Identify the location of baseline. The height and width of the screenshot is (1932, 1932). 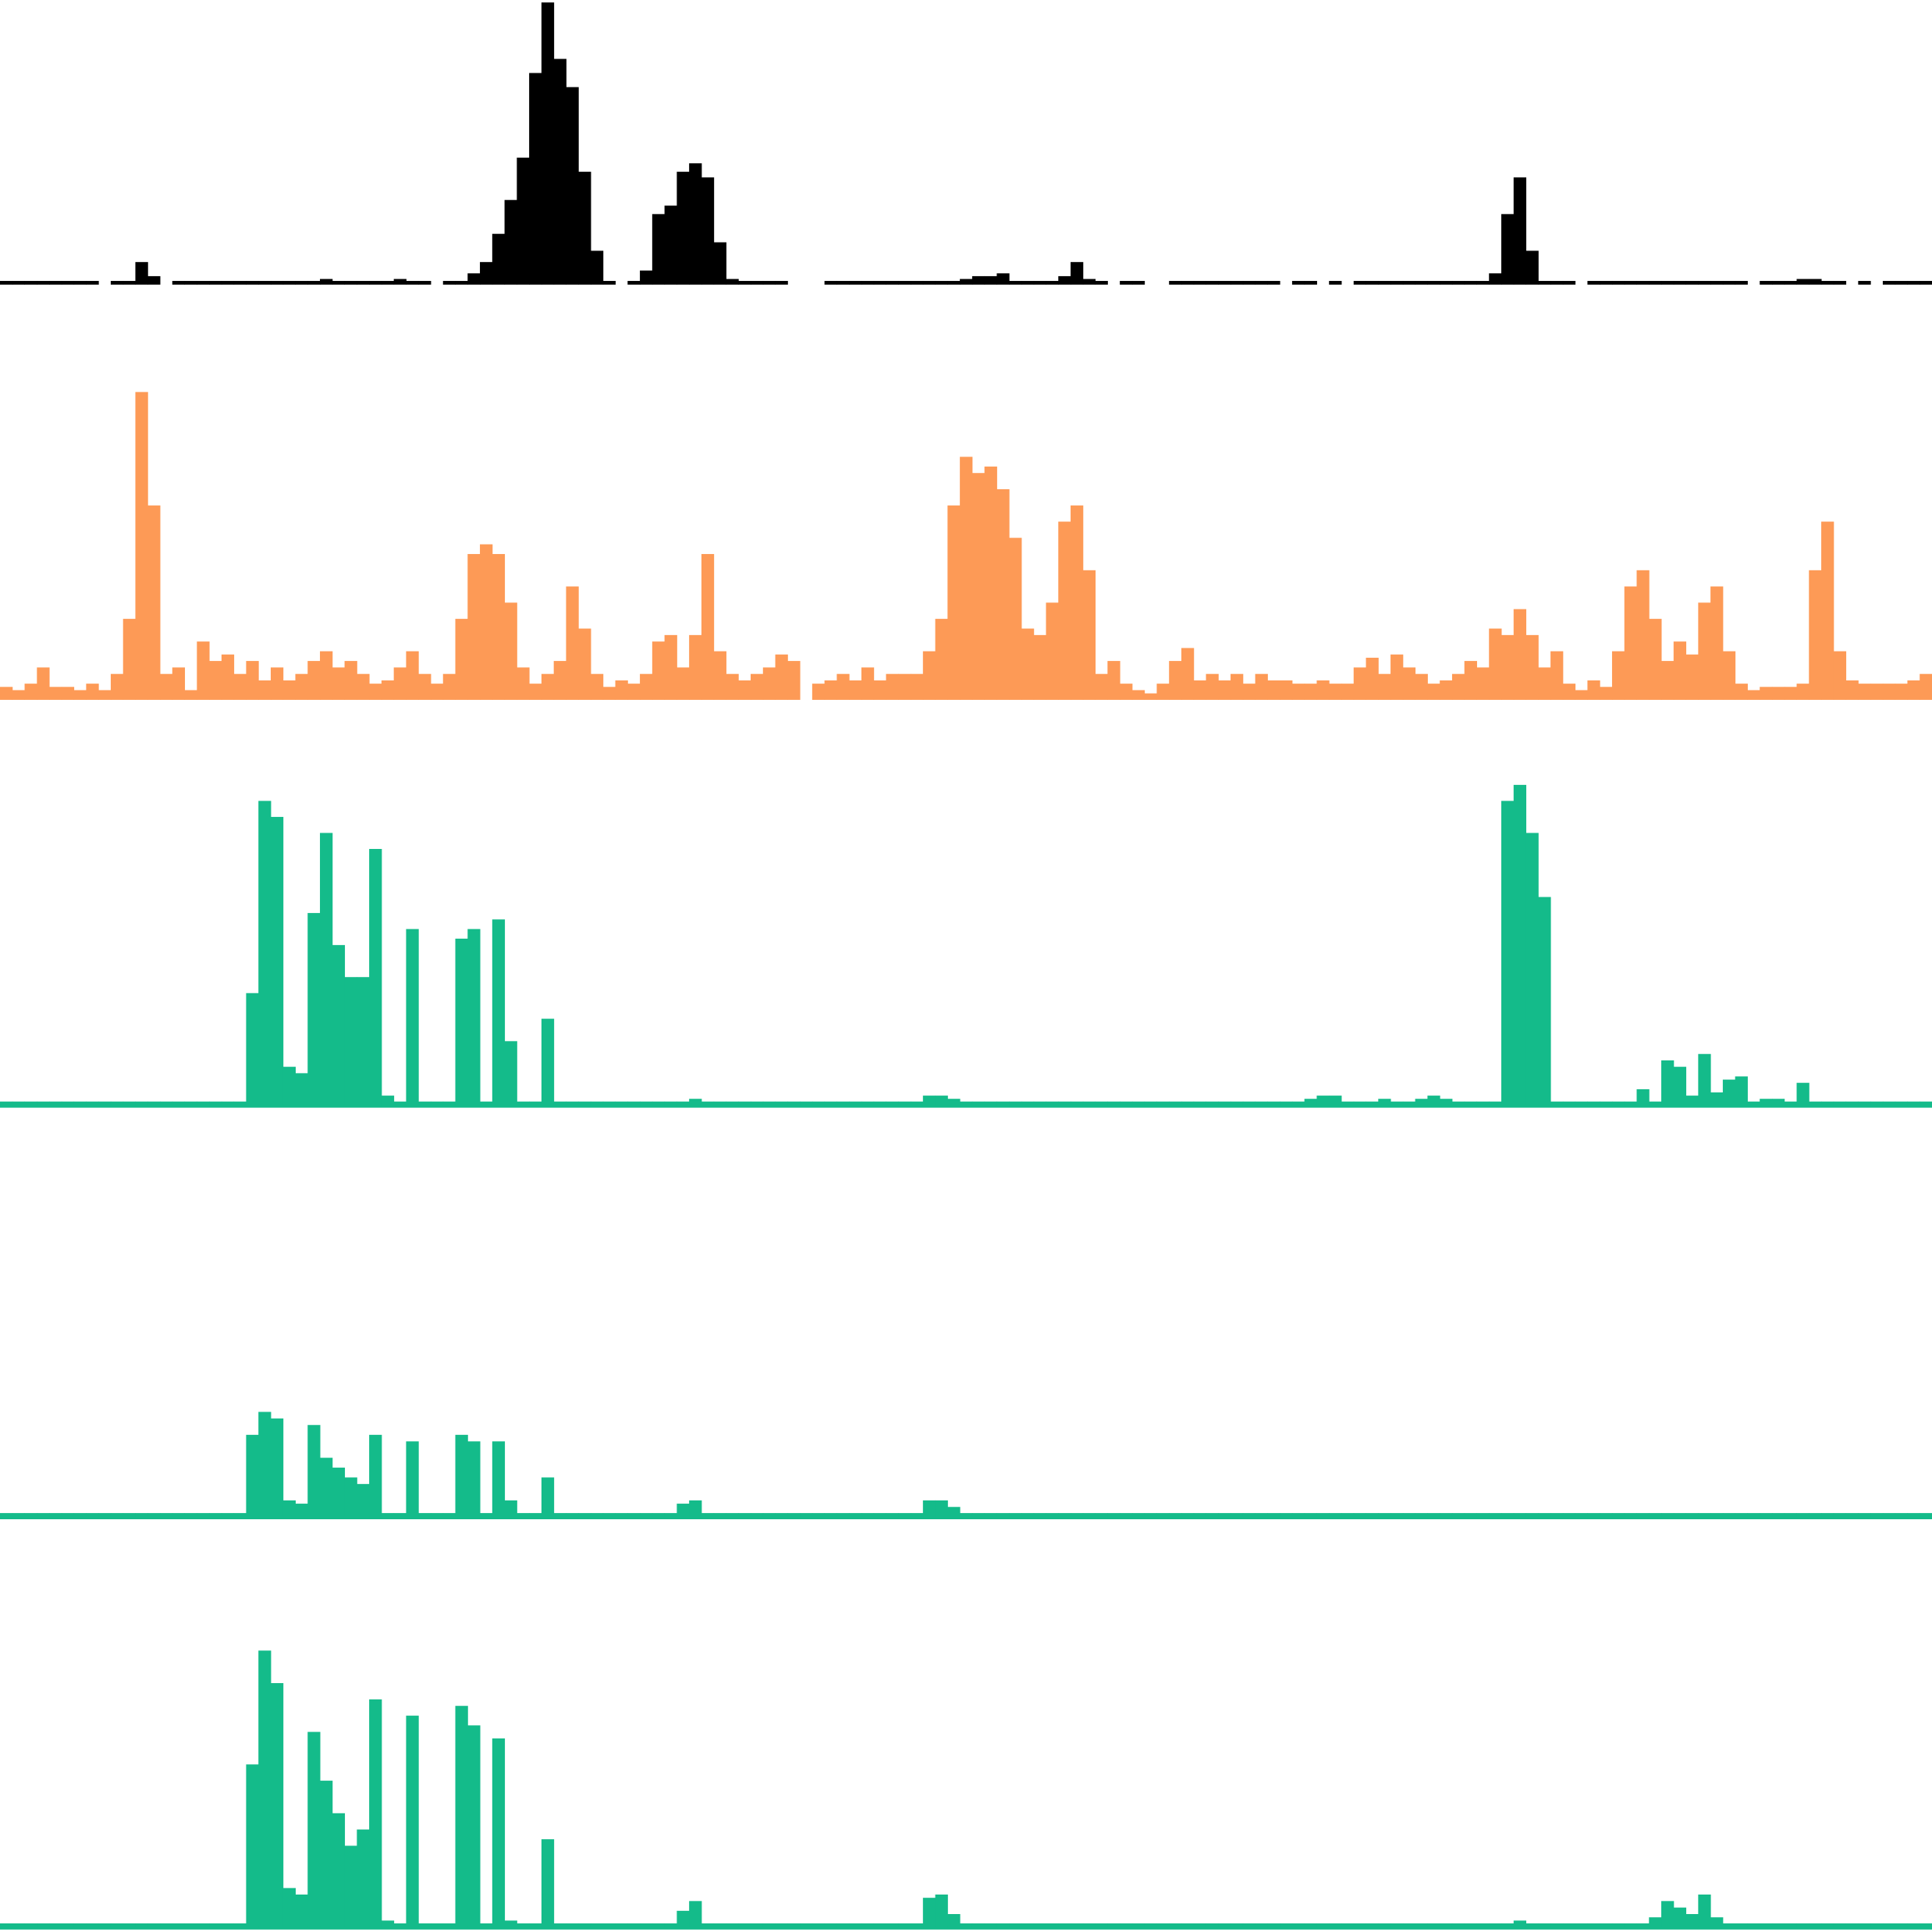
(966, 1105).